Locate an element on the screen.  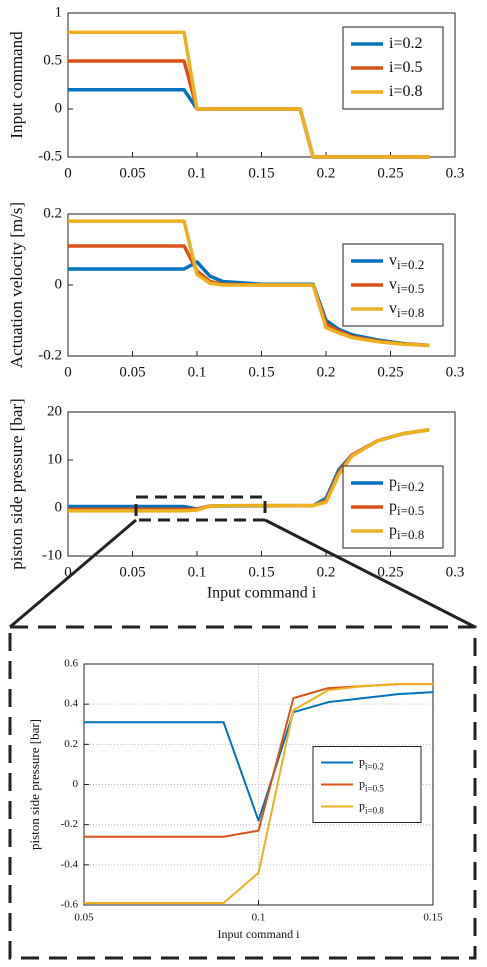
y-tick-label: 1 is located at coordinates (59, 12).